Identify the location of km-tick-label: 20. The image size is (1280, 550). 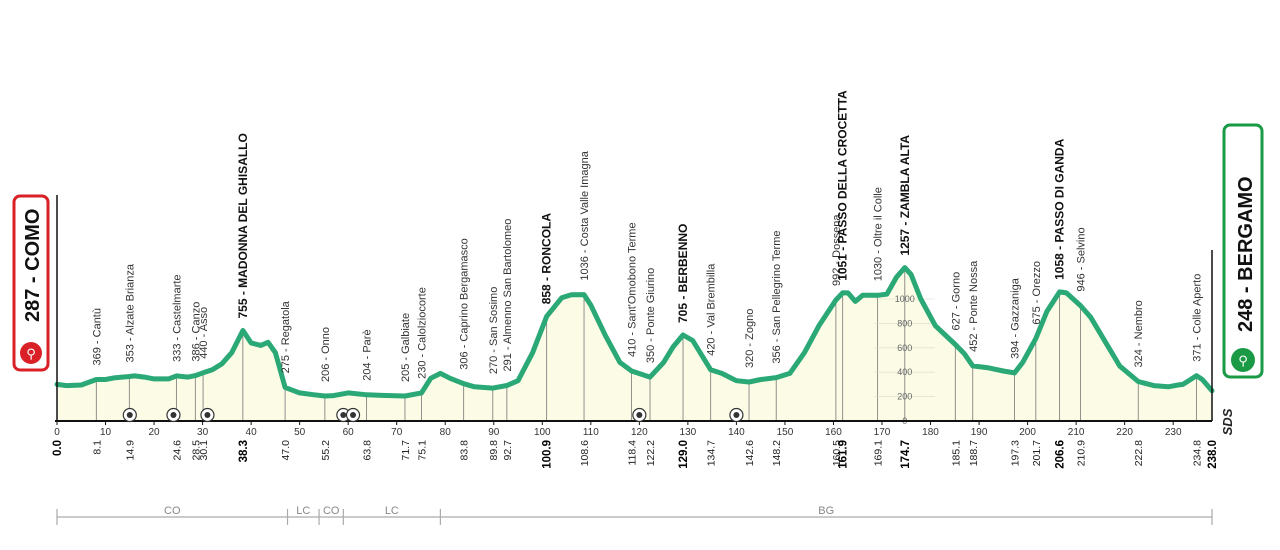
(154, 432).